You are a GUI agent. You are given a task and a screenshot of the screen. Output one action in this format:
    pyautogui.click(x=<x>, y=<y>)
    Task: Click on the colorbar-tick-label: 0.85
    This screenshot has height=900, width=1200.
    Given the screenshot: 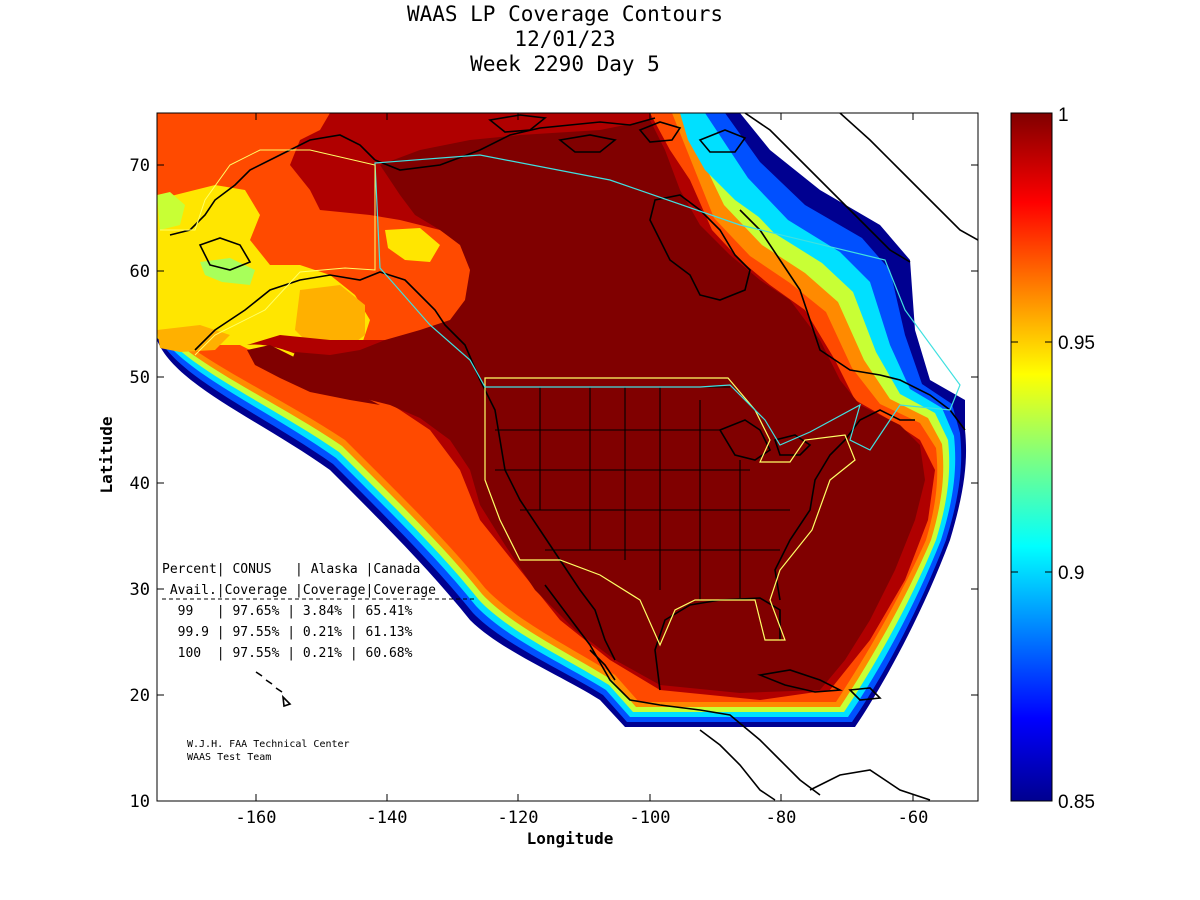 What is the action you would take?
    pyautogui.click(x=1076, y=802)
    